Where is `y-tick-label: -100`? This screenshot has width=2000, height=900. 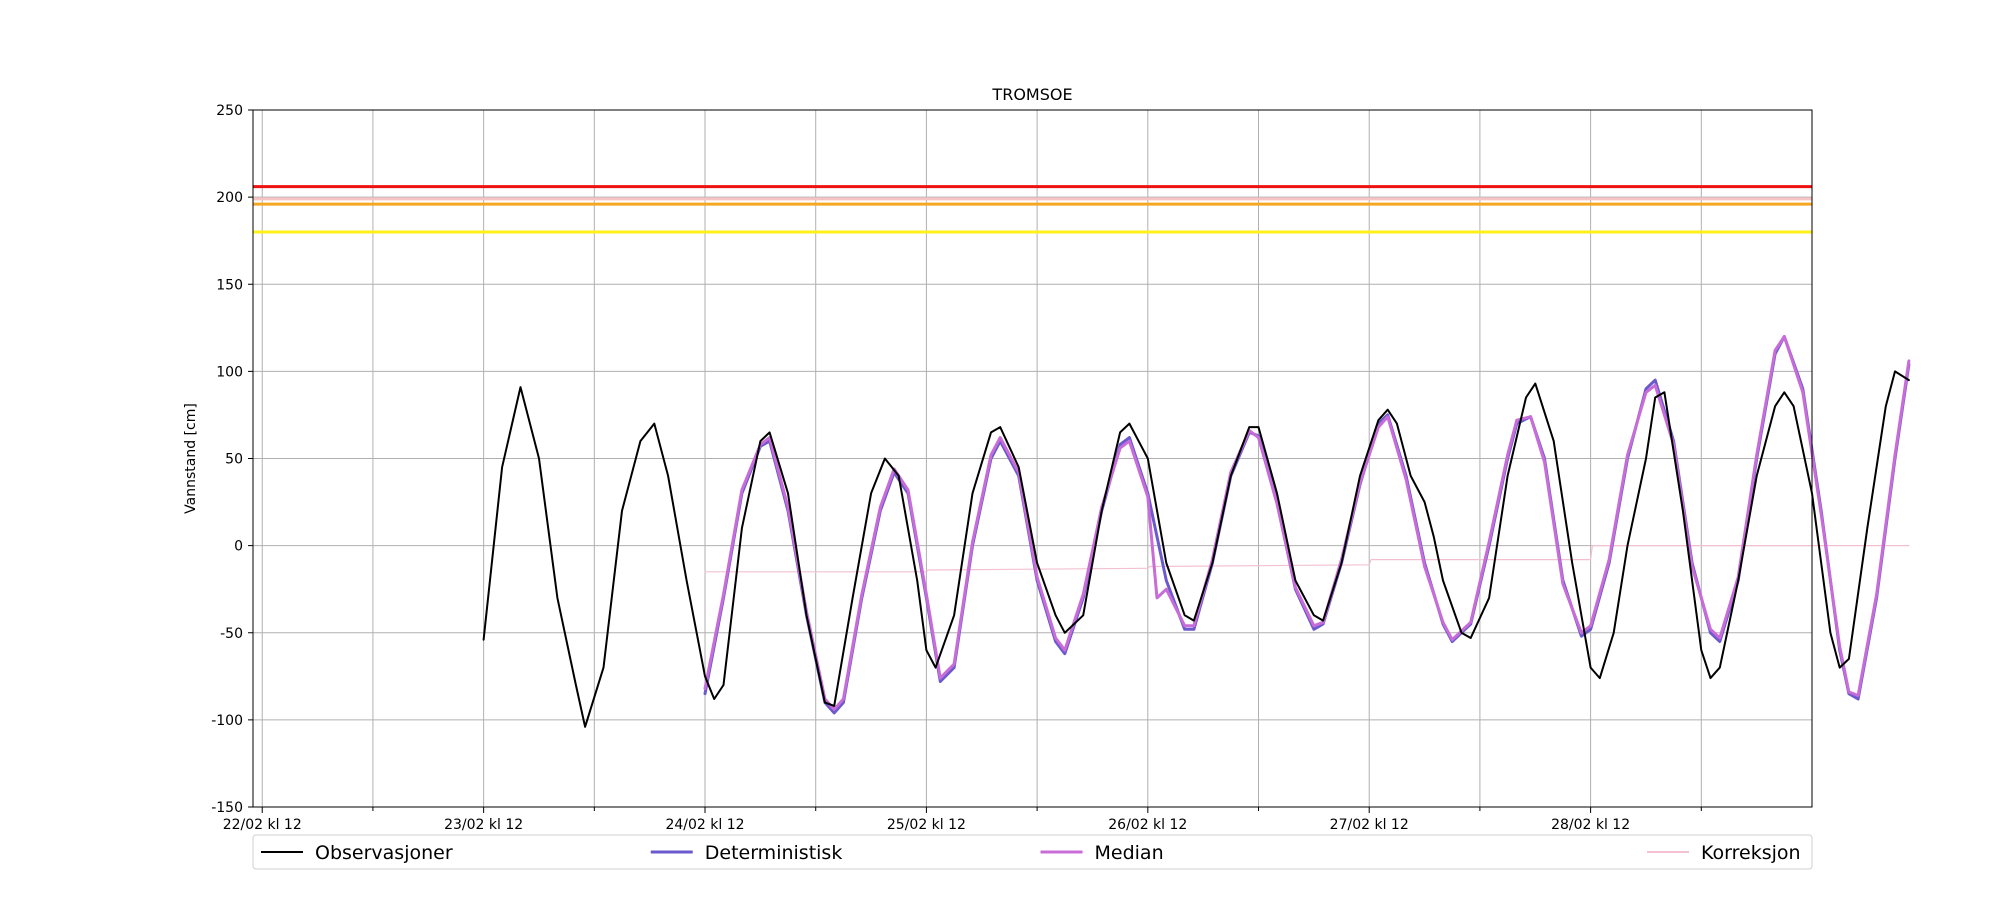
y-tick-label: -100 is located at coordinates (227, 721).